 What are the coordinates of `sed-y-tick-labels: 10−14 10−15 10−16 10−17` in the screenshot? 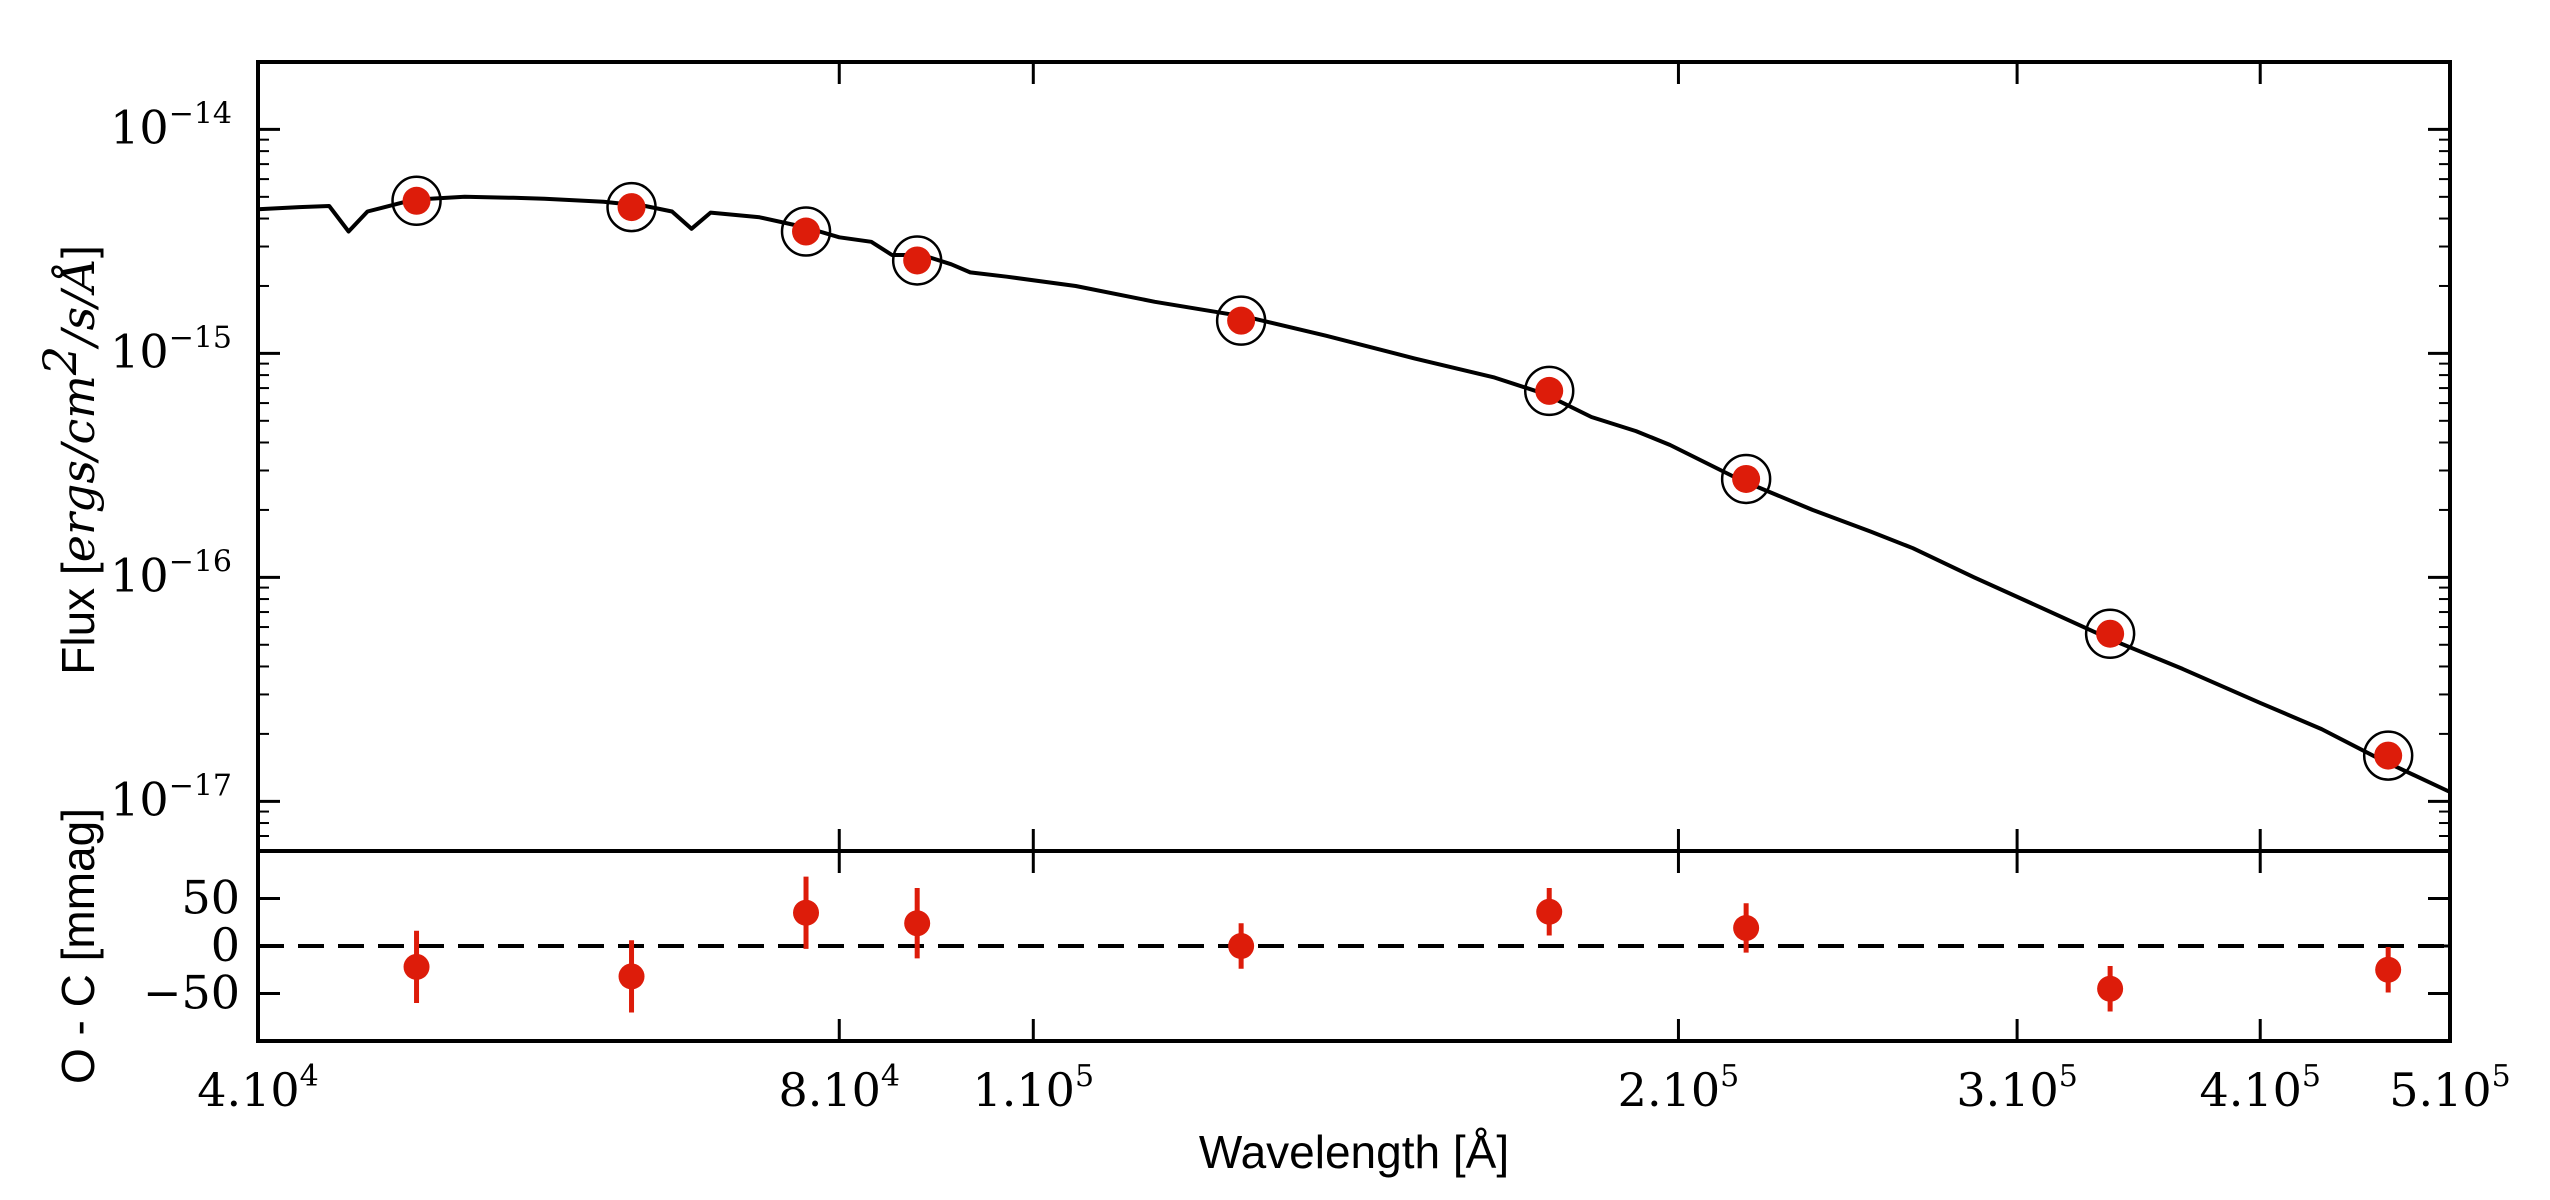 It's located at (171, 461).